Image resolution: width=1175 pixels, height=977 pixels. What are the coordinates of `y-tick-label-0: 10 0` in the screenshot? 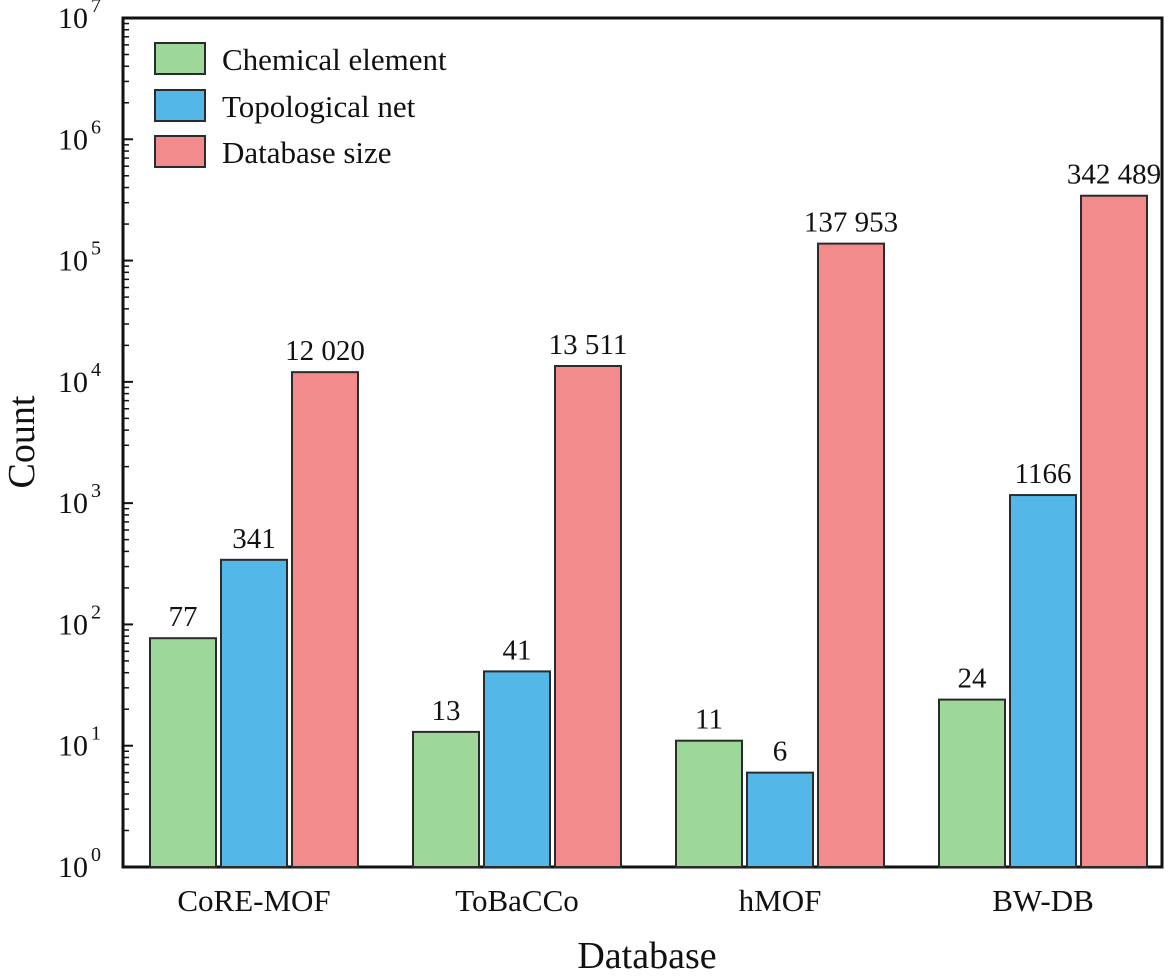 It's located at (79, 864).